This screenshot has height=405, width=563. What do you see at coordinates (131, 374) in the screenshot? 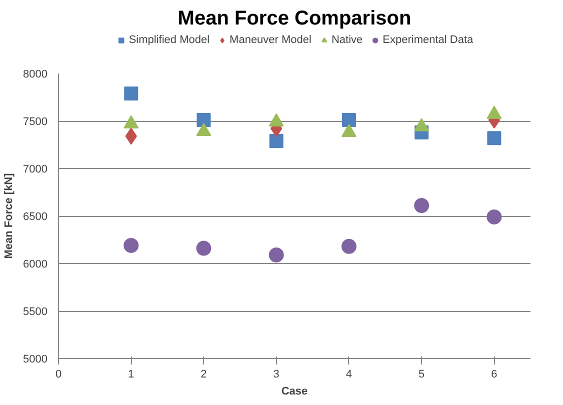
I see `x-tick-label: 1` at bounding box center [131, 374].